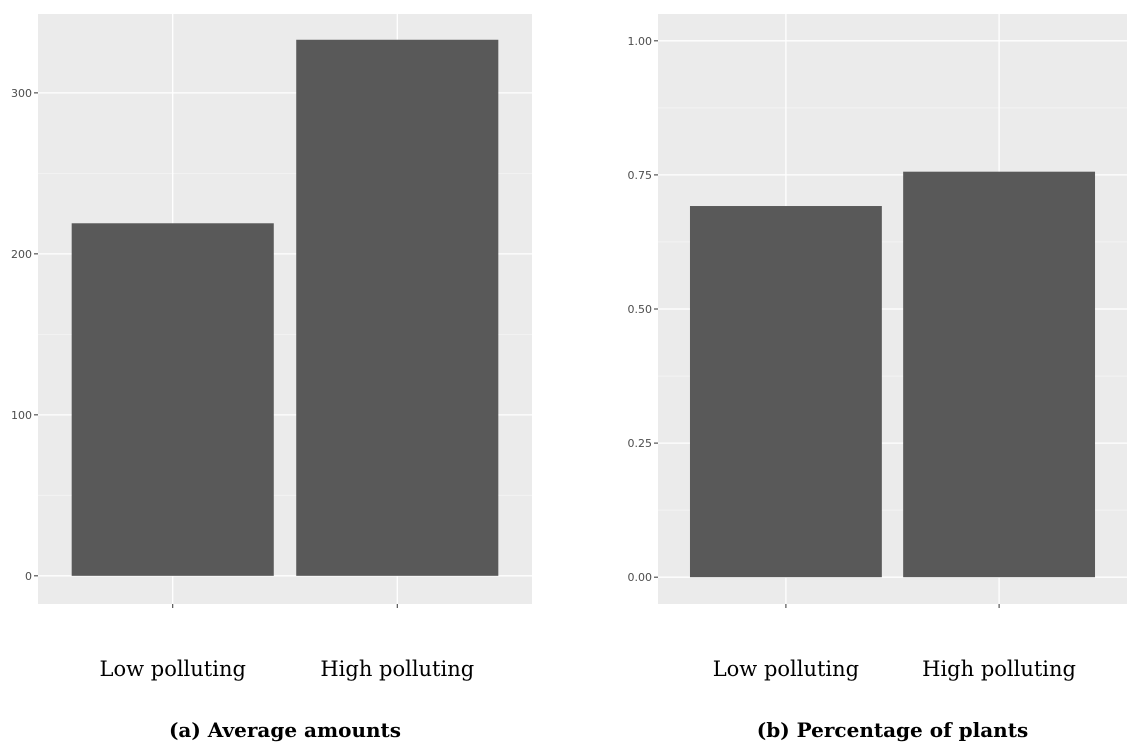  What do you see at coordinates (640, 443) in the screenshot?
I see `y-tick-label: 0.25` at bounding box center [640, 443].